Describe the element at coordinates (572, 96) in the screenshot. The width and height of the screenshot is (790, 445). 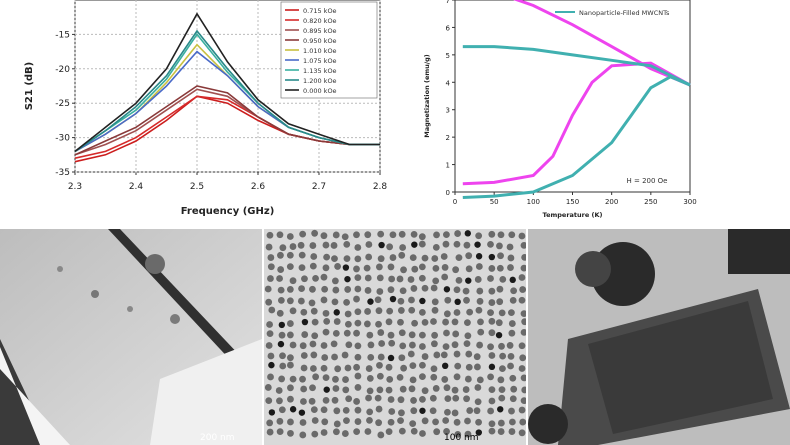
I see `plot-area` at that location.